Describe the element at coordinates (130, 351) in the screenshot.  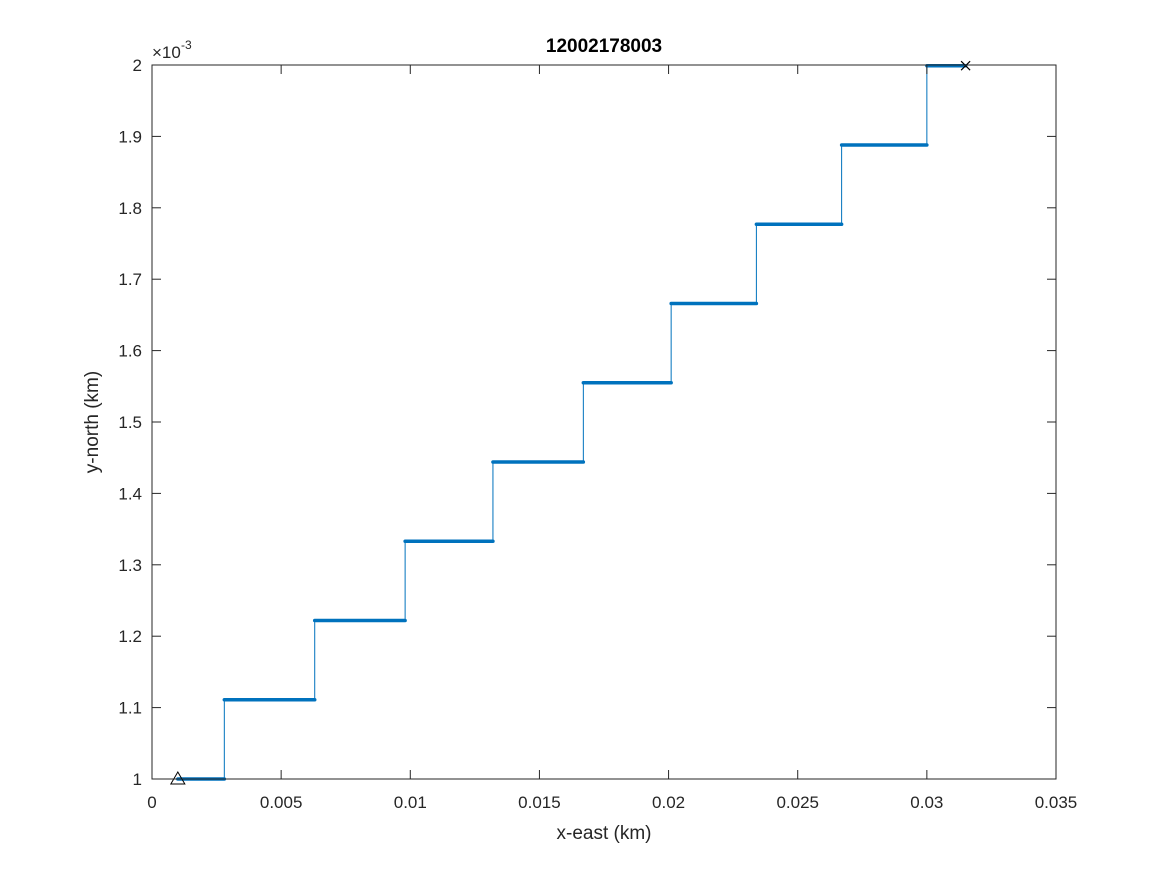
I see `y-tick-label: 1.6` at that location.